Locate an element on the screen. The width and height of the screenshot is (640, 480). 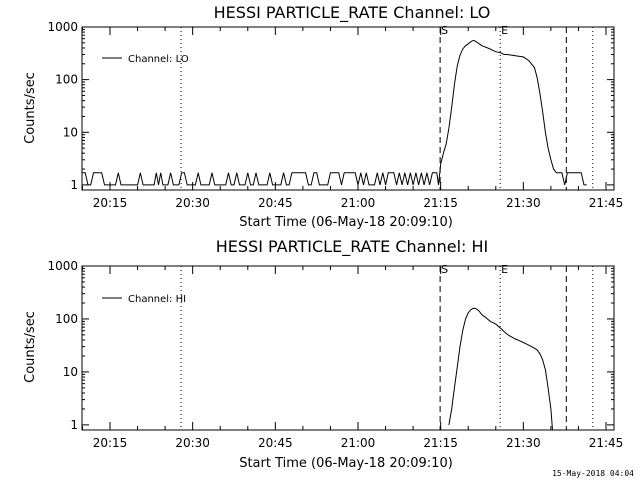
generation-timestamp: 15-May-2018 04:04 is located at coordinates (593, 473).